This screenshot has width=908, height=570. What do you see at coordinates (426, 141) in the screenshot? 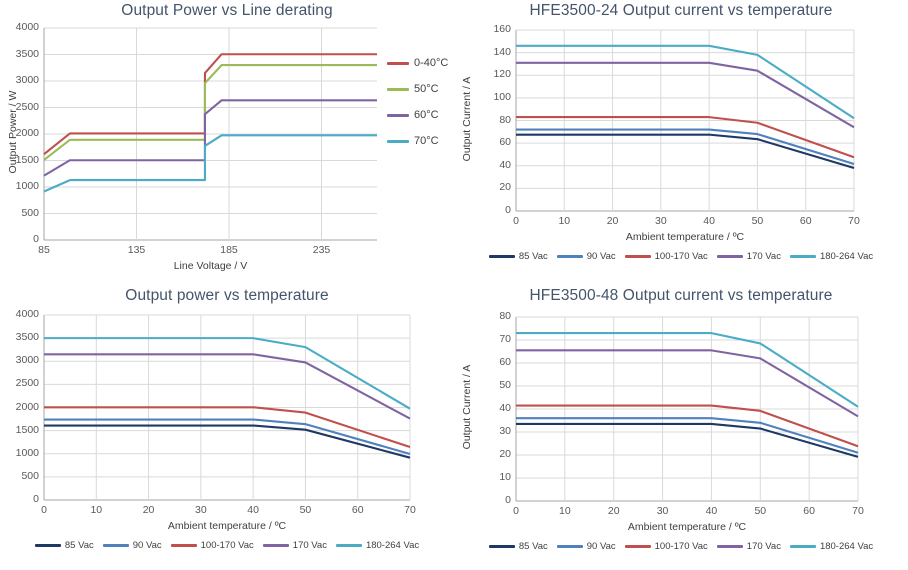
I see `legend-label: 70°C` at bounding box center [426, 141].